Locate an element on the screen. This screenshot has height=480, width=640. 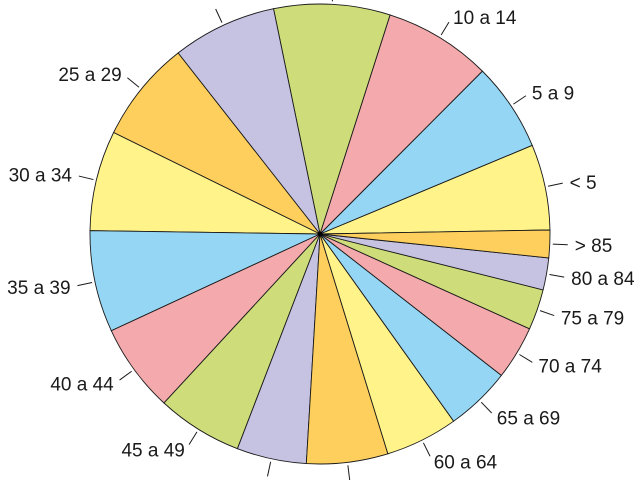
slice-label-5-a-9: 5 a 9 is located at coordinates (553, 93).